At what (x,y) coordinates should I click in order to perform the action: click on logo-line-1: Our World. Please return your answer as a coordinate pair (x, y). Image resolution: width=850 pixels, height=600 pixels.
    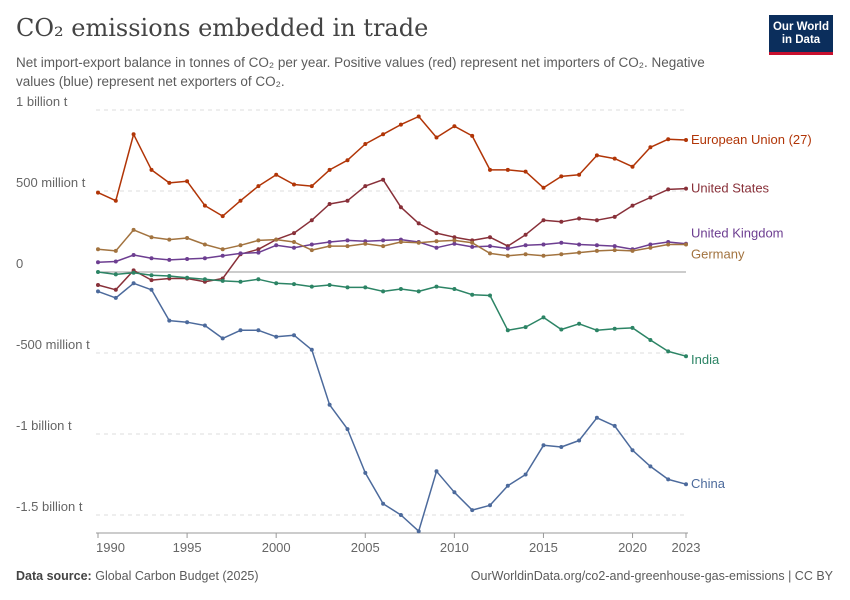
    Looking at the image, I should click on (800, 26).